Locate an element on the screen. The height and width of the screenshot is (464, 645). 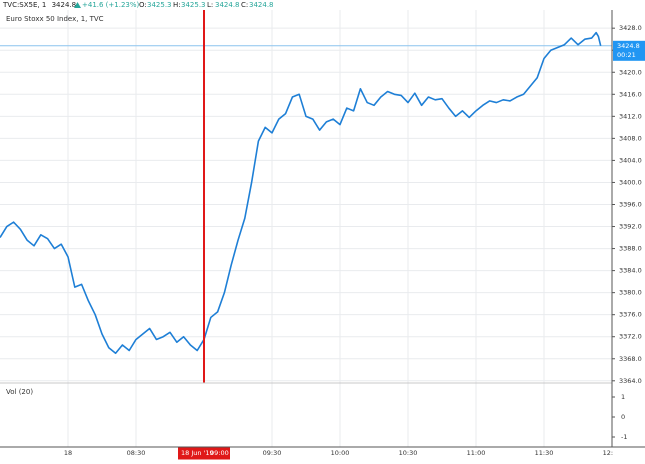
y-tick-label: 3400.0 is located at coordinates (630, 182).